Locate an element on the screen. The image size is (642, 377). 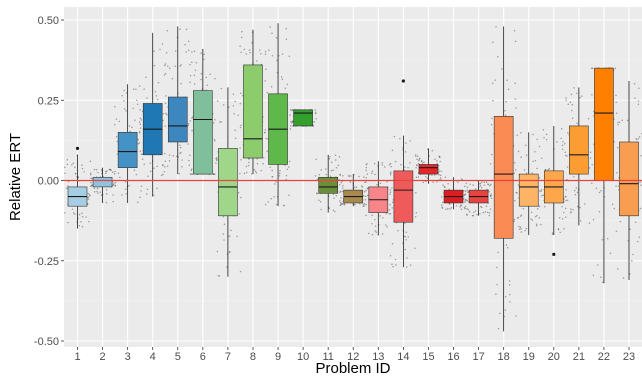
y-axis-ticks: 0.50 0.25 0.00 -0.25 -0.50 is located at coordinates (49, 181).